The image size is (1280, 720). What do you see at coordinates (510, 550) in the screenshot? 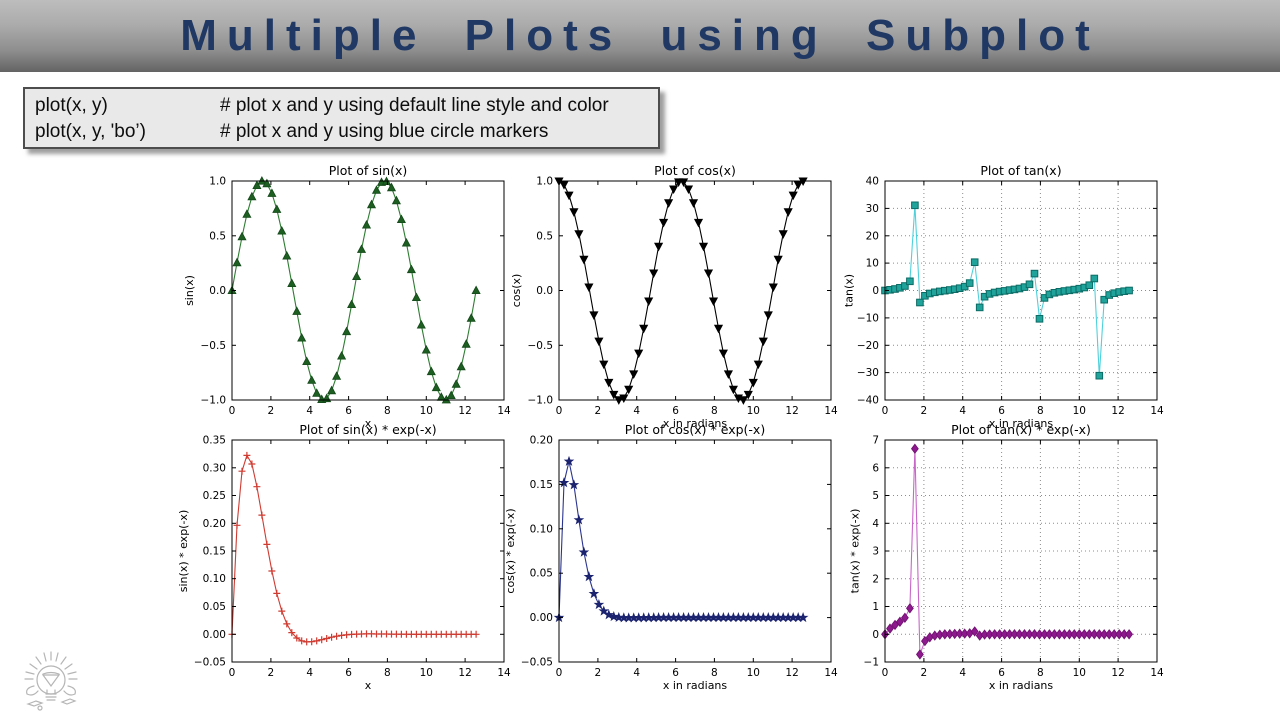
I see `svg-text: cos(x) * exp(-x)` at bounding box center [510, 550].